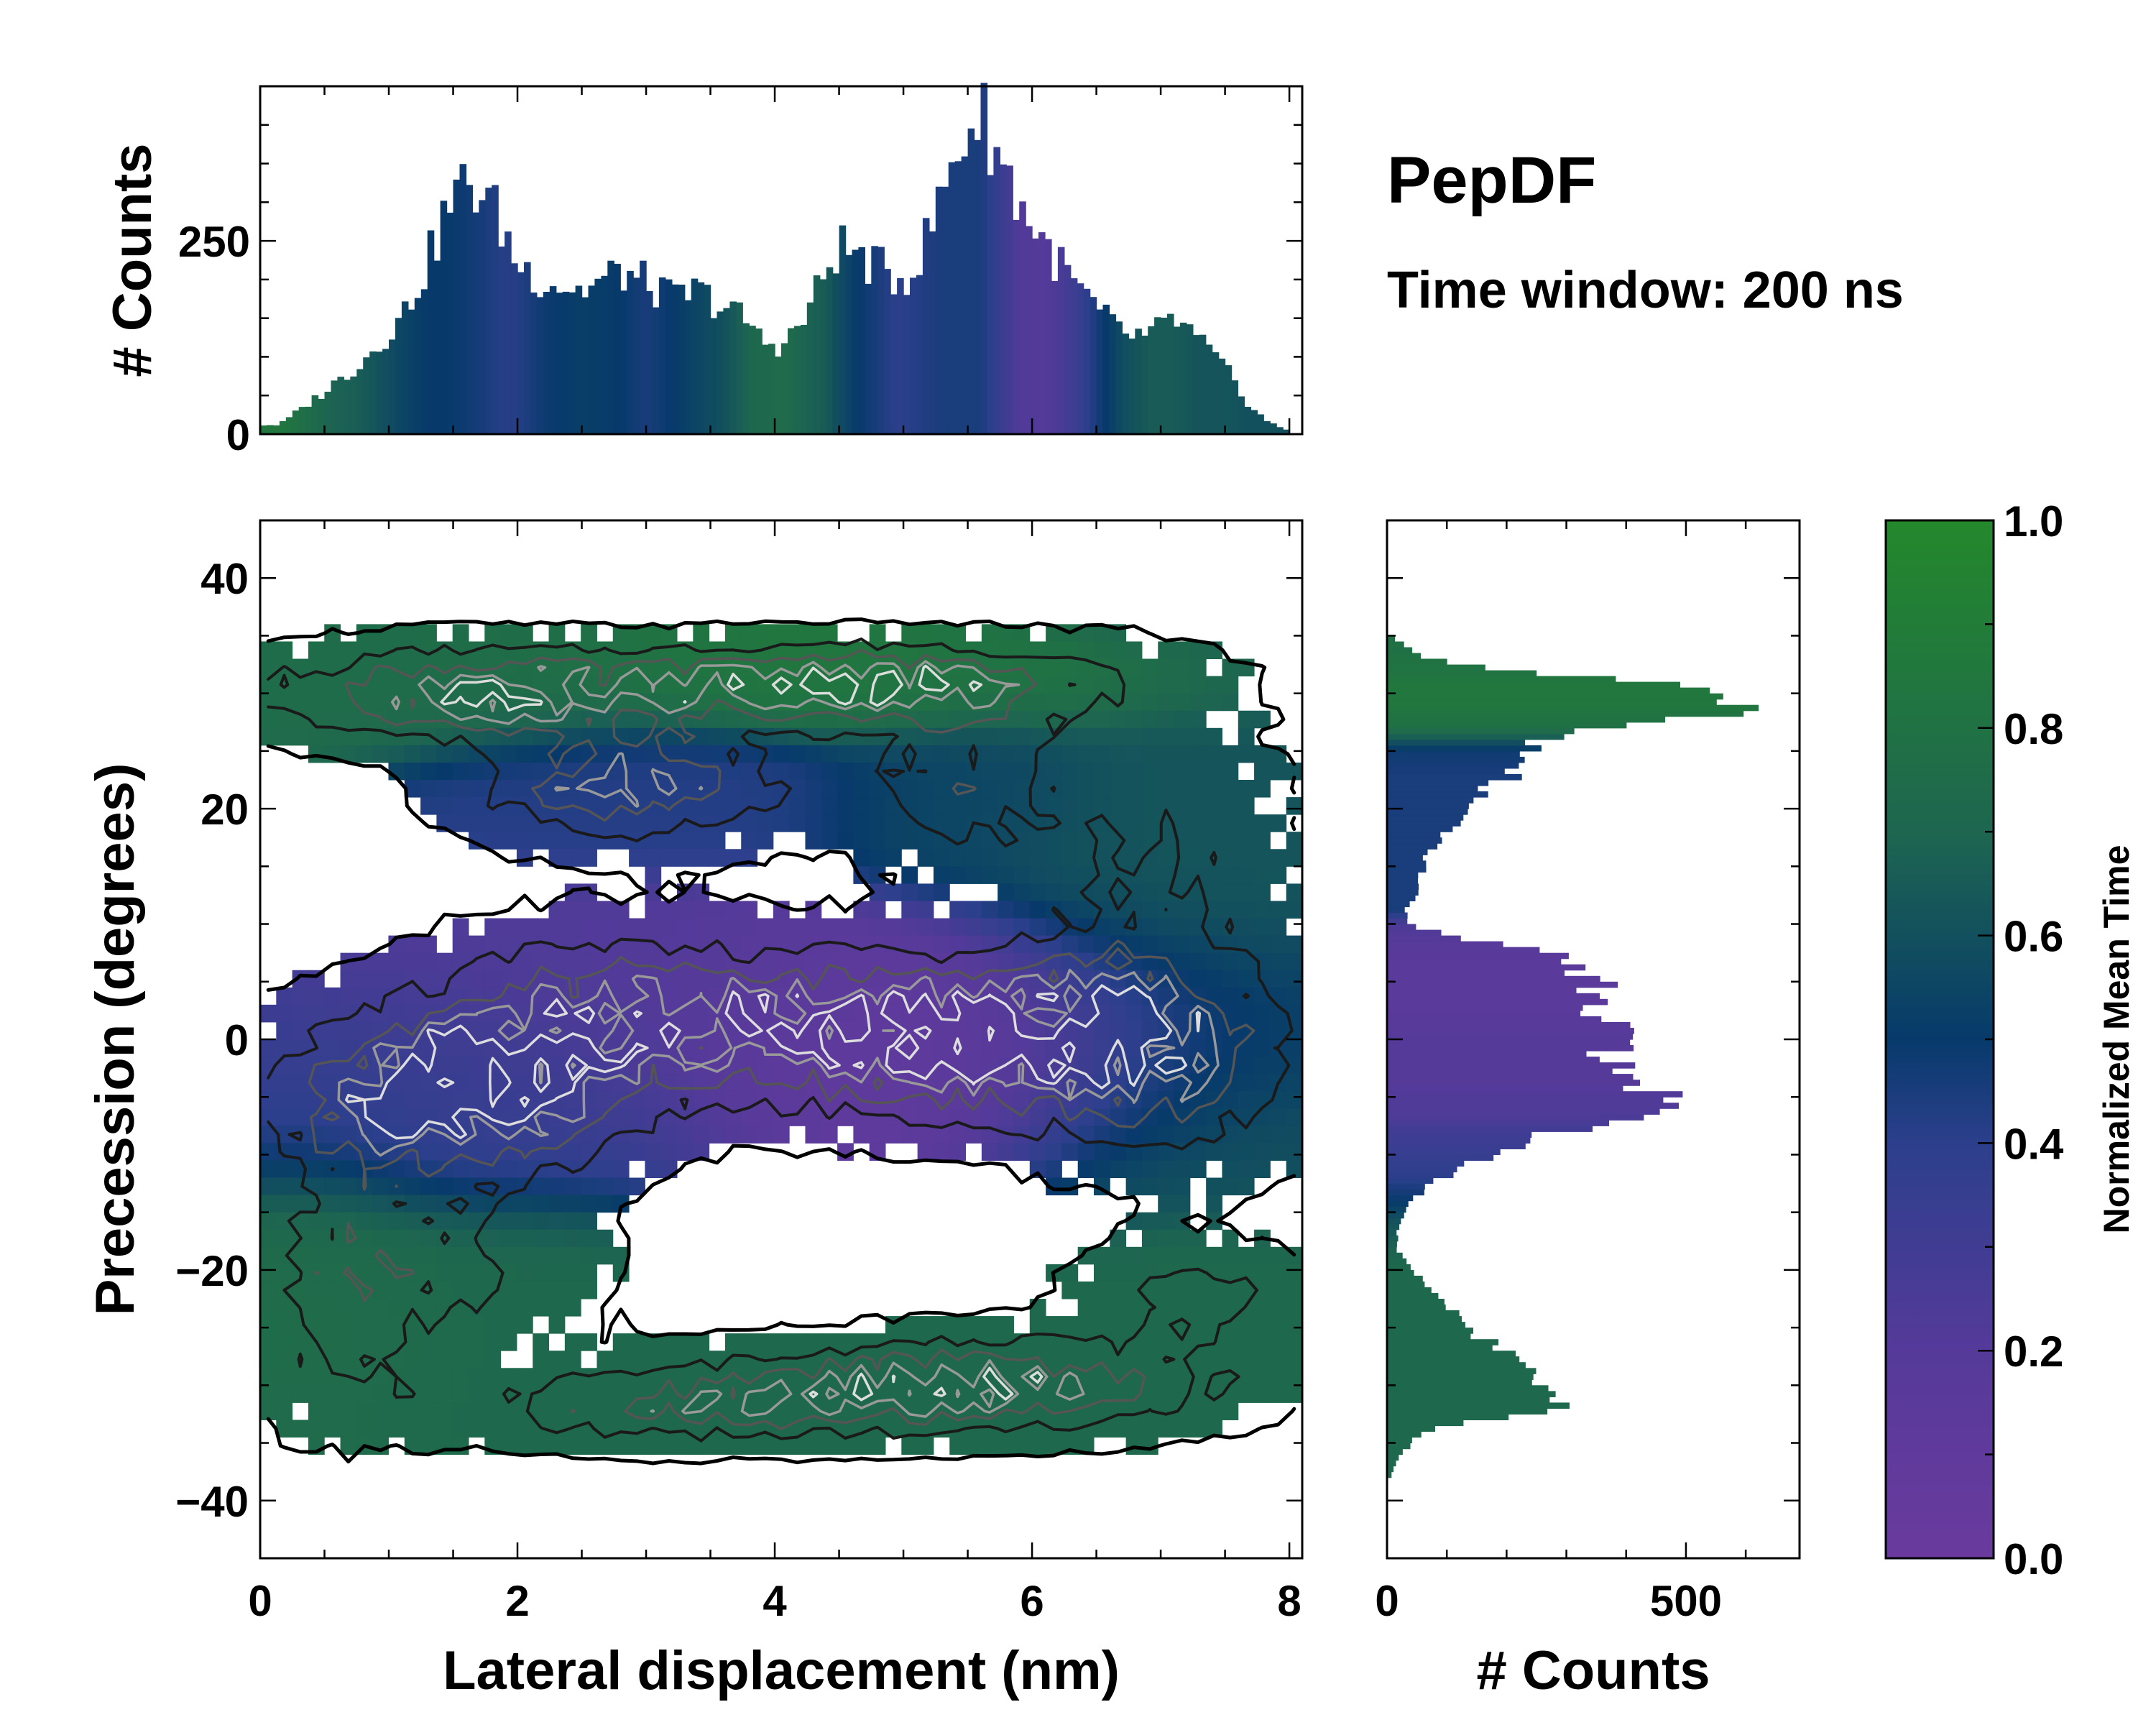 This screenshot has height=1725, width=2156. What do you see at coordinates (212, 1502) in the screenshot?
I see `heatmap-ytick-label-neg40: −40` at bounding box center [212, 1502].